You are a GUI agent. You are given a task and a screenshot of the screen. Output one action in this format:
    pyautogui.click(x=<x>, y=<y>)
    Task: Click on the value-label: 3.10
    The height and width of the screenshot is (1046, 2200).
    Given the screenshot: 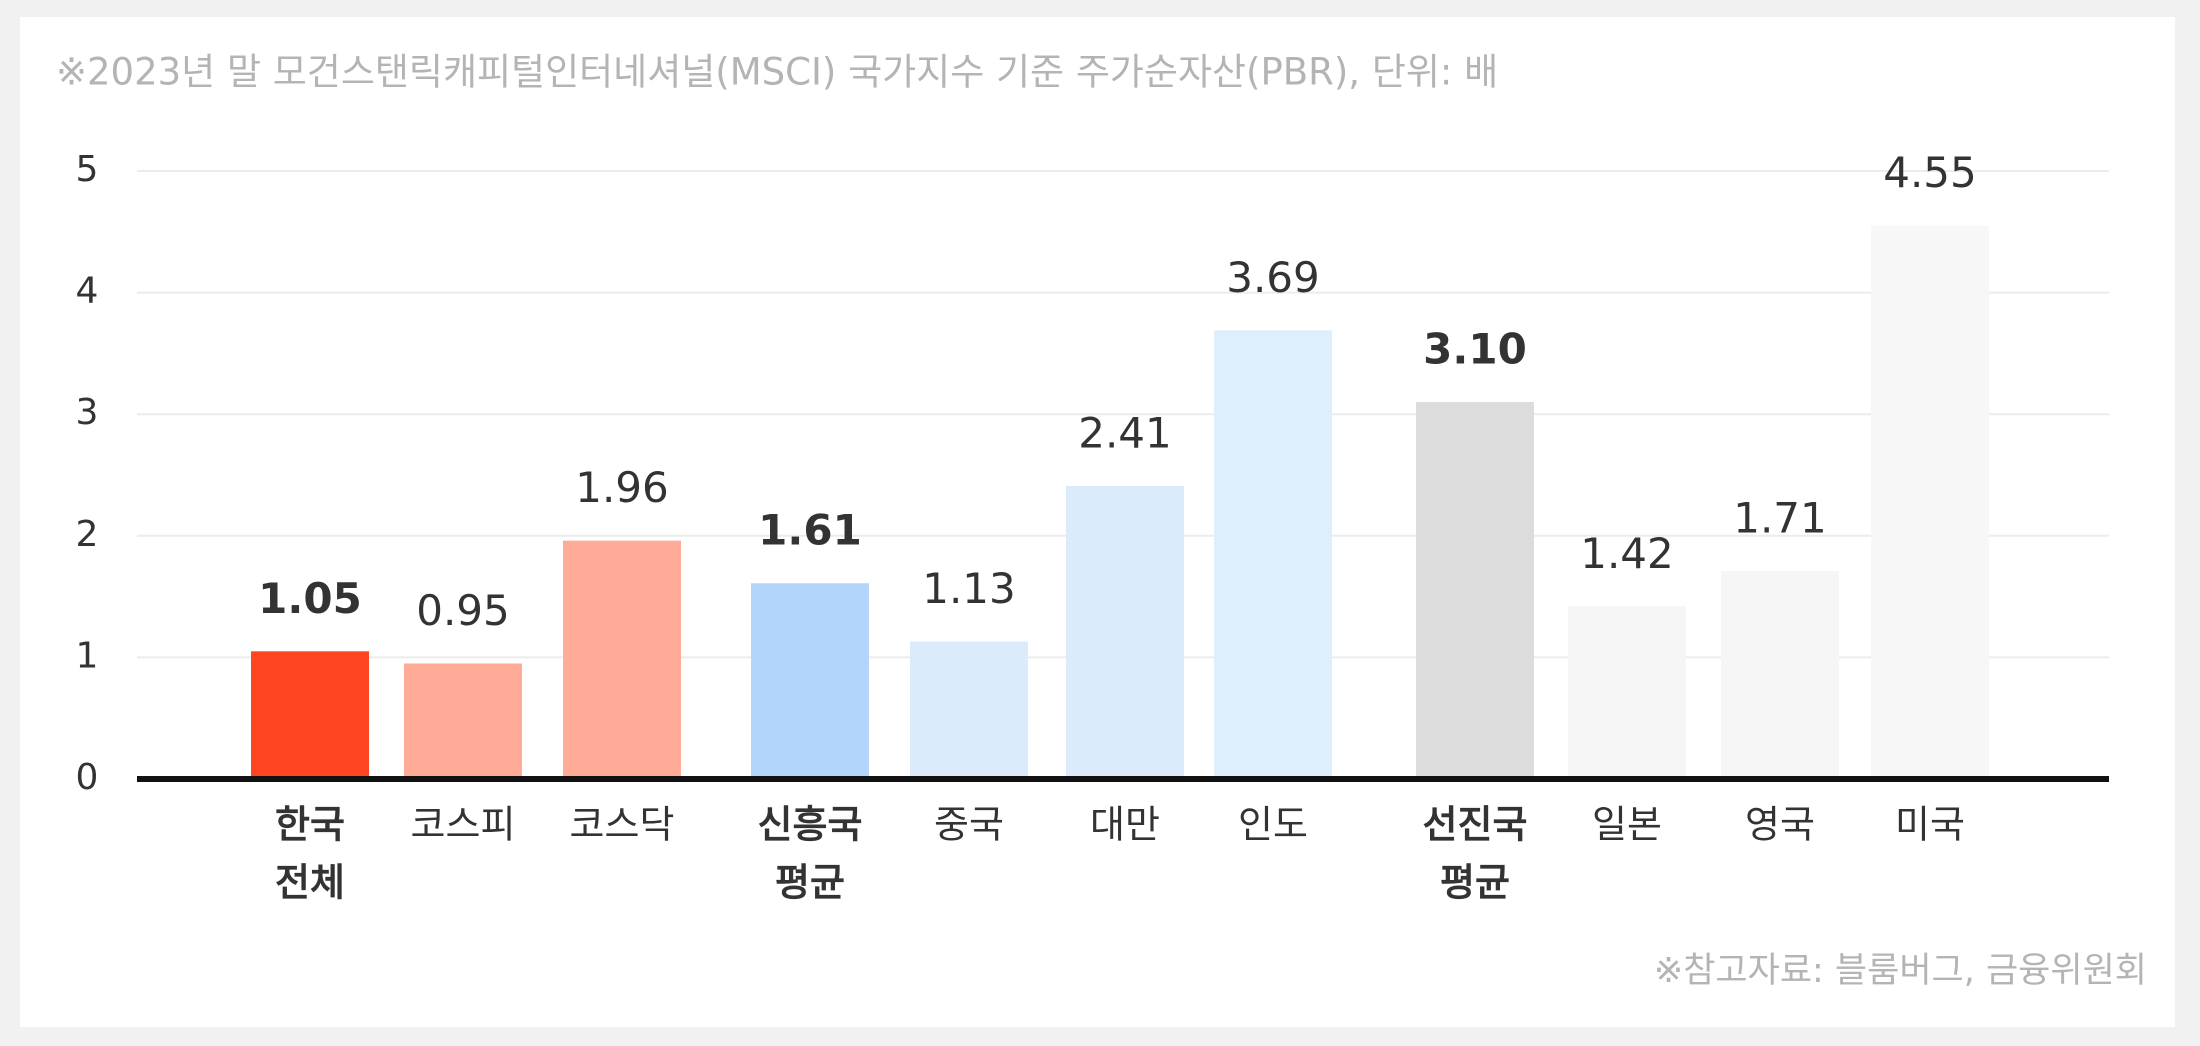 What is the action you would take?
    pyautogui.click(x=1475, y=349)
    